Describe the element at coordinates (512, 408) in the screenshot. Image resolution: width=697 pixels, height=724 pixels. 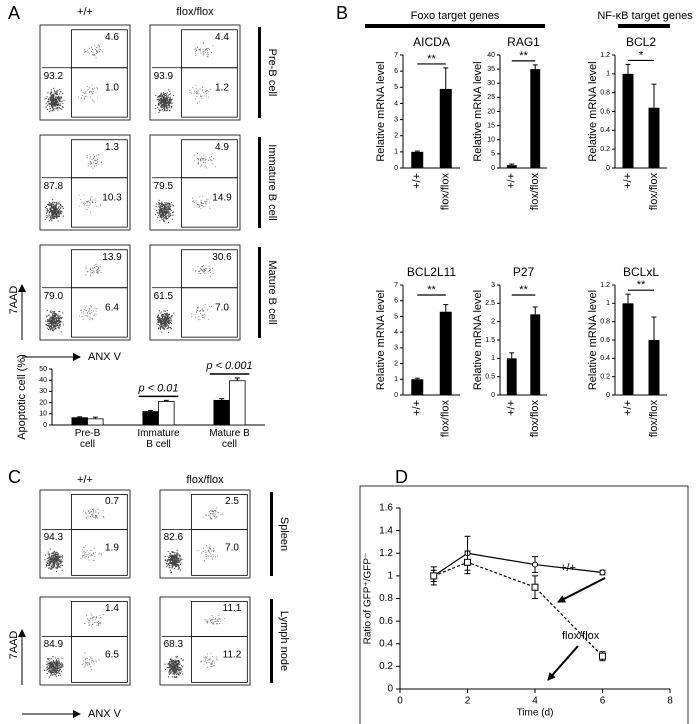
I see `x-category-label: +/+` at that location.